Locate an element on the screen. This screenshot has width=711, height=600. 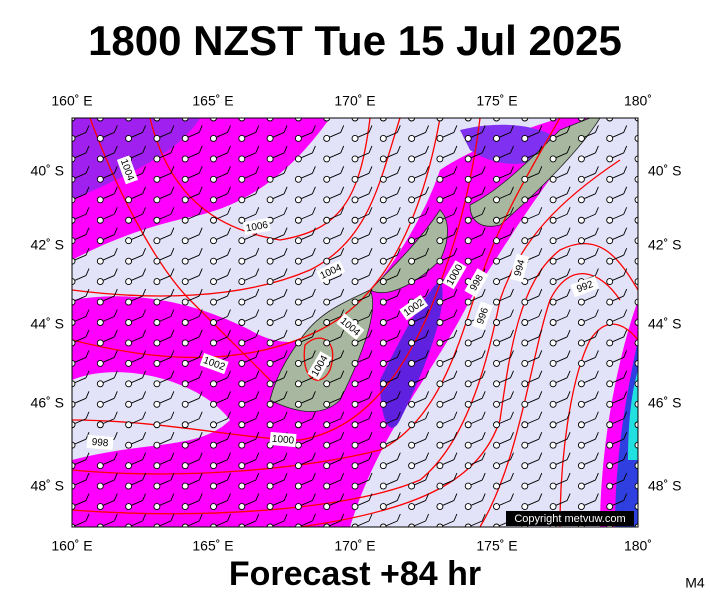
lat-label: 48˚ S is located at coordinates (664, 486).